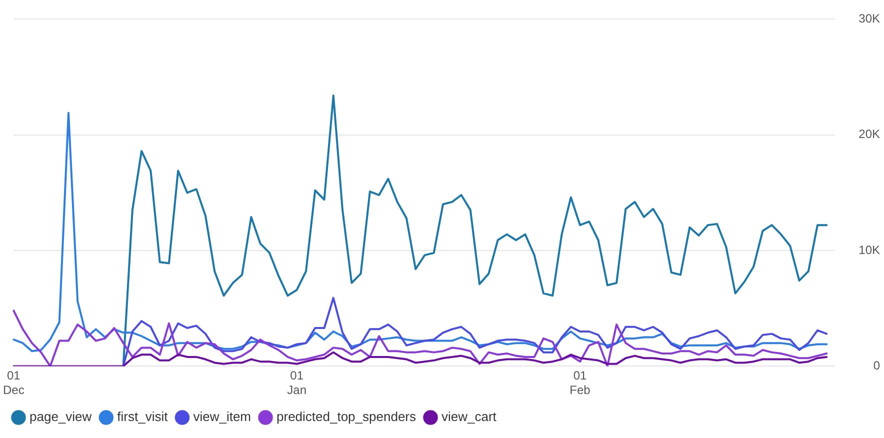 This screenshot has width=884, height=438. Describe the element at coordinates (869, 19) in the screenshot. I see `y-tick-label: 30K` at that location.